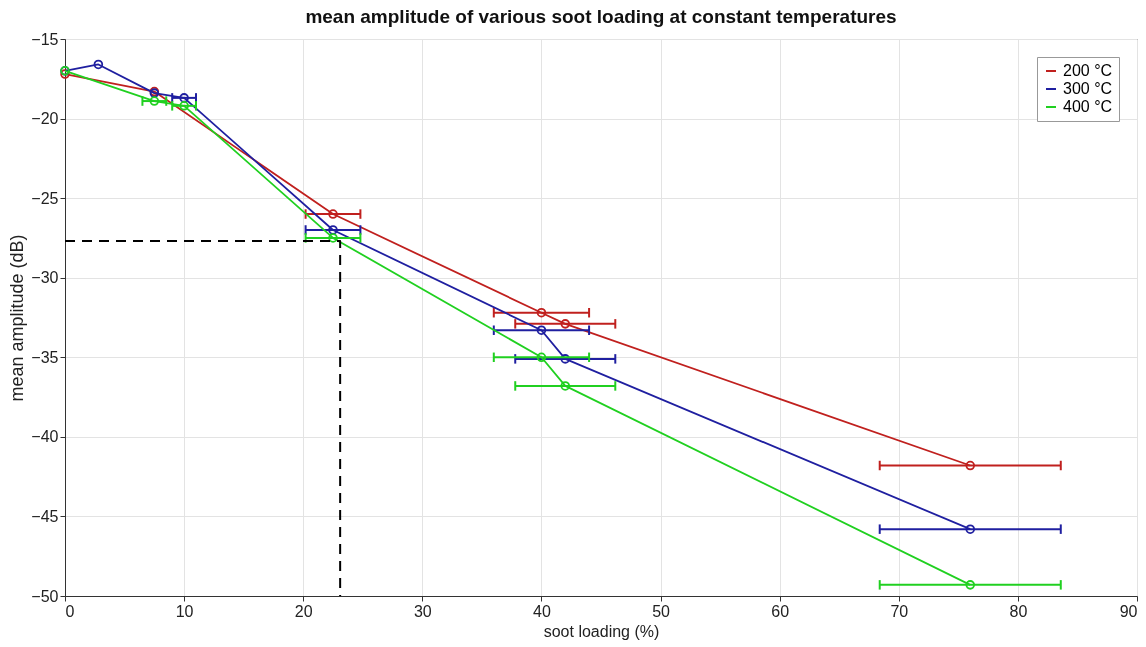 Image resolution: width=1146 pixels, height=647 pixels. What do you see at coordinates (45, 198) in the screenshot?
I see `y-tick-label: −25` at bounding box center [45, 198].